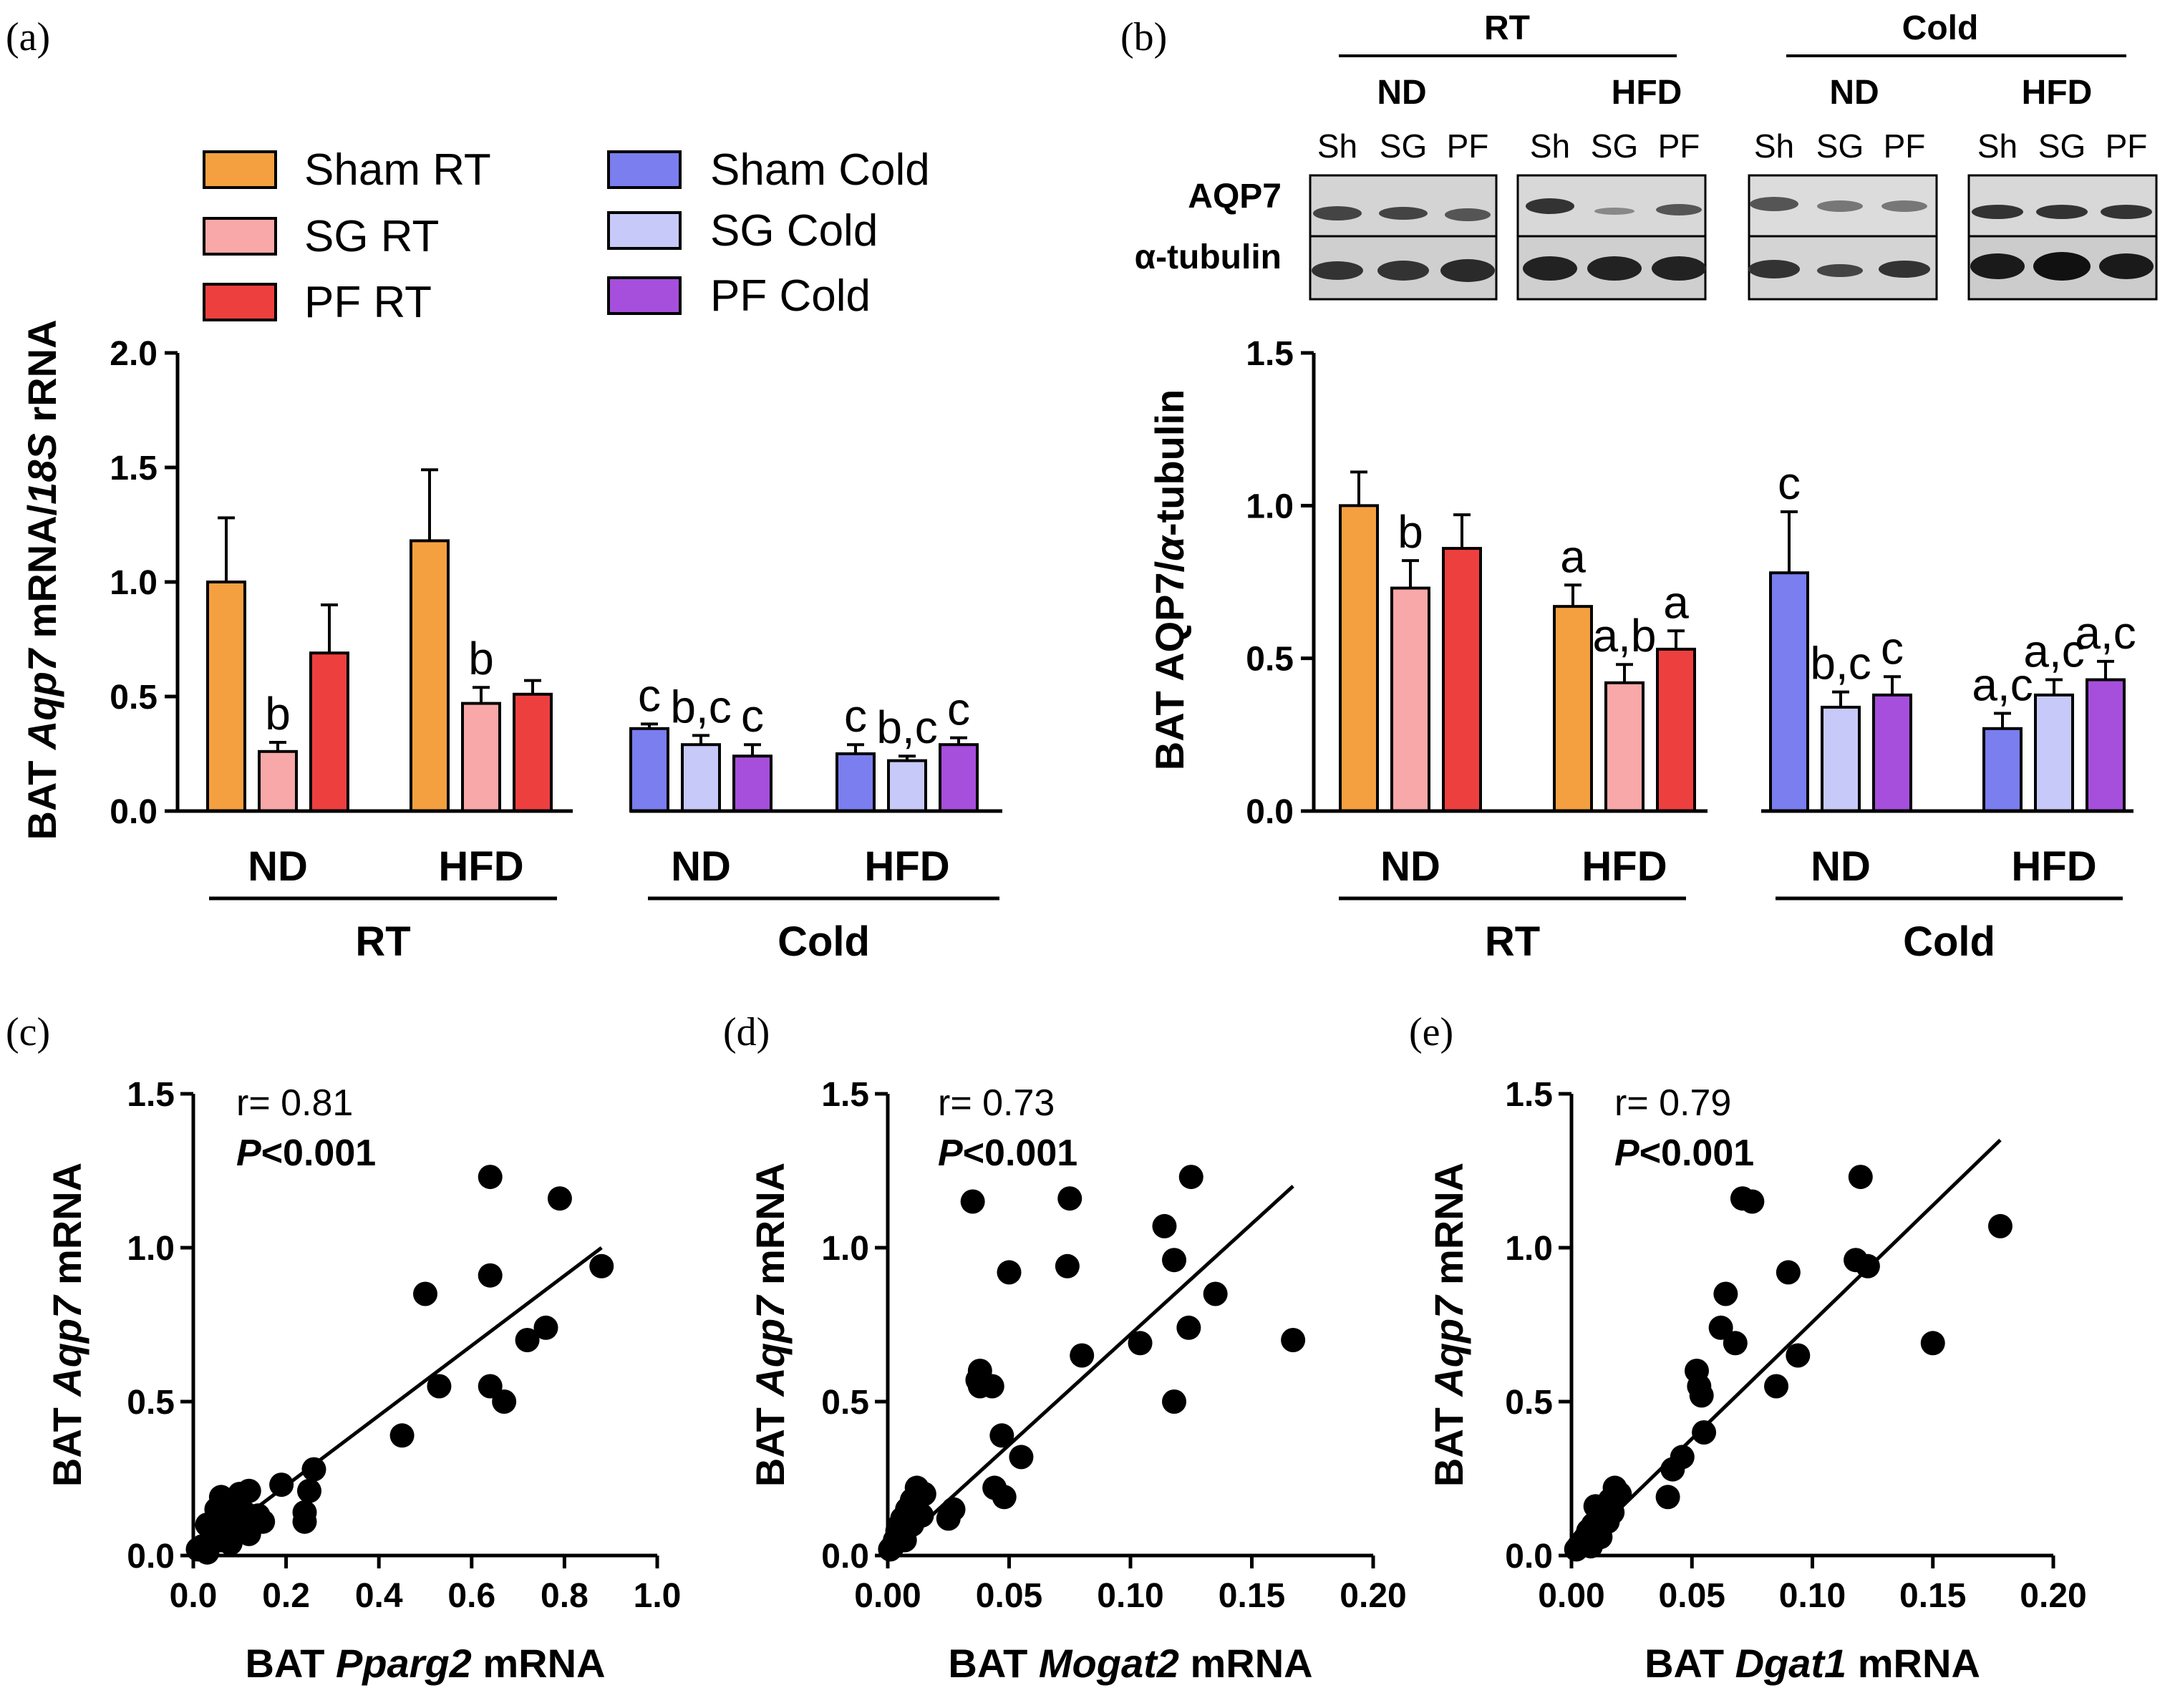  What do you see at coordinates (1692, 1596) in the screenshot?
I see `x-tick-label: 0.05` at bounding box center [1692, 1596].